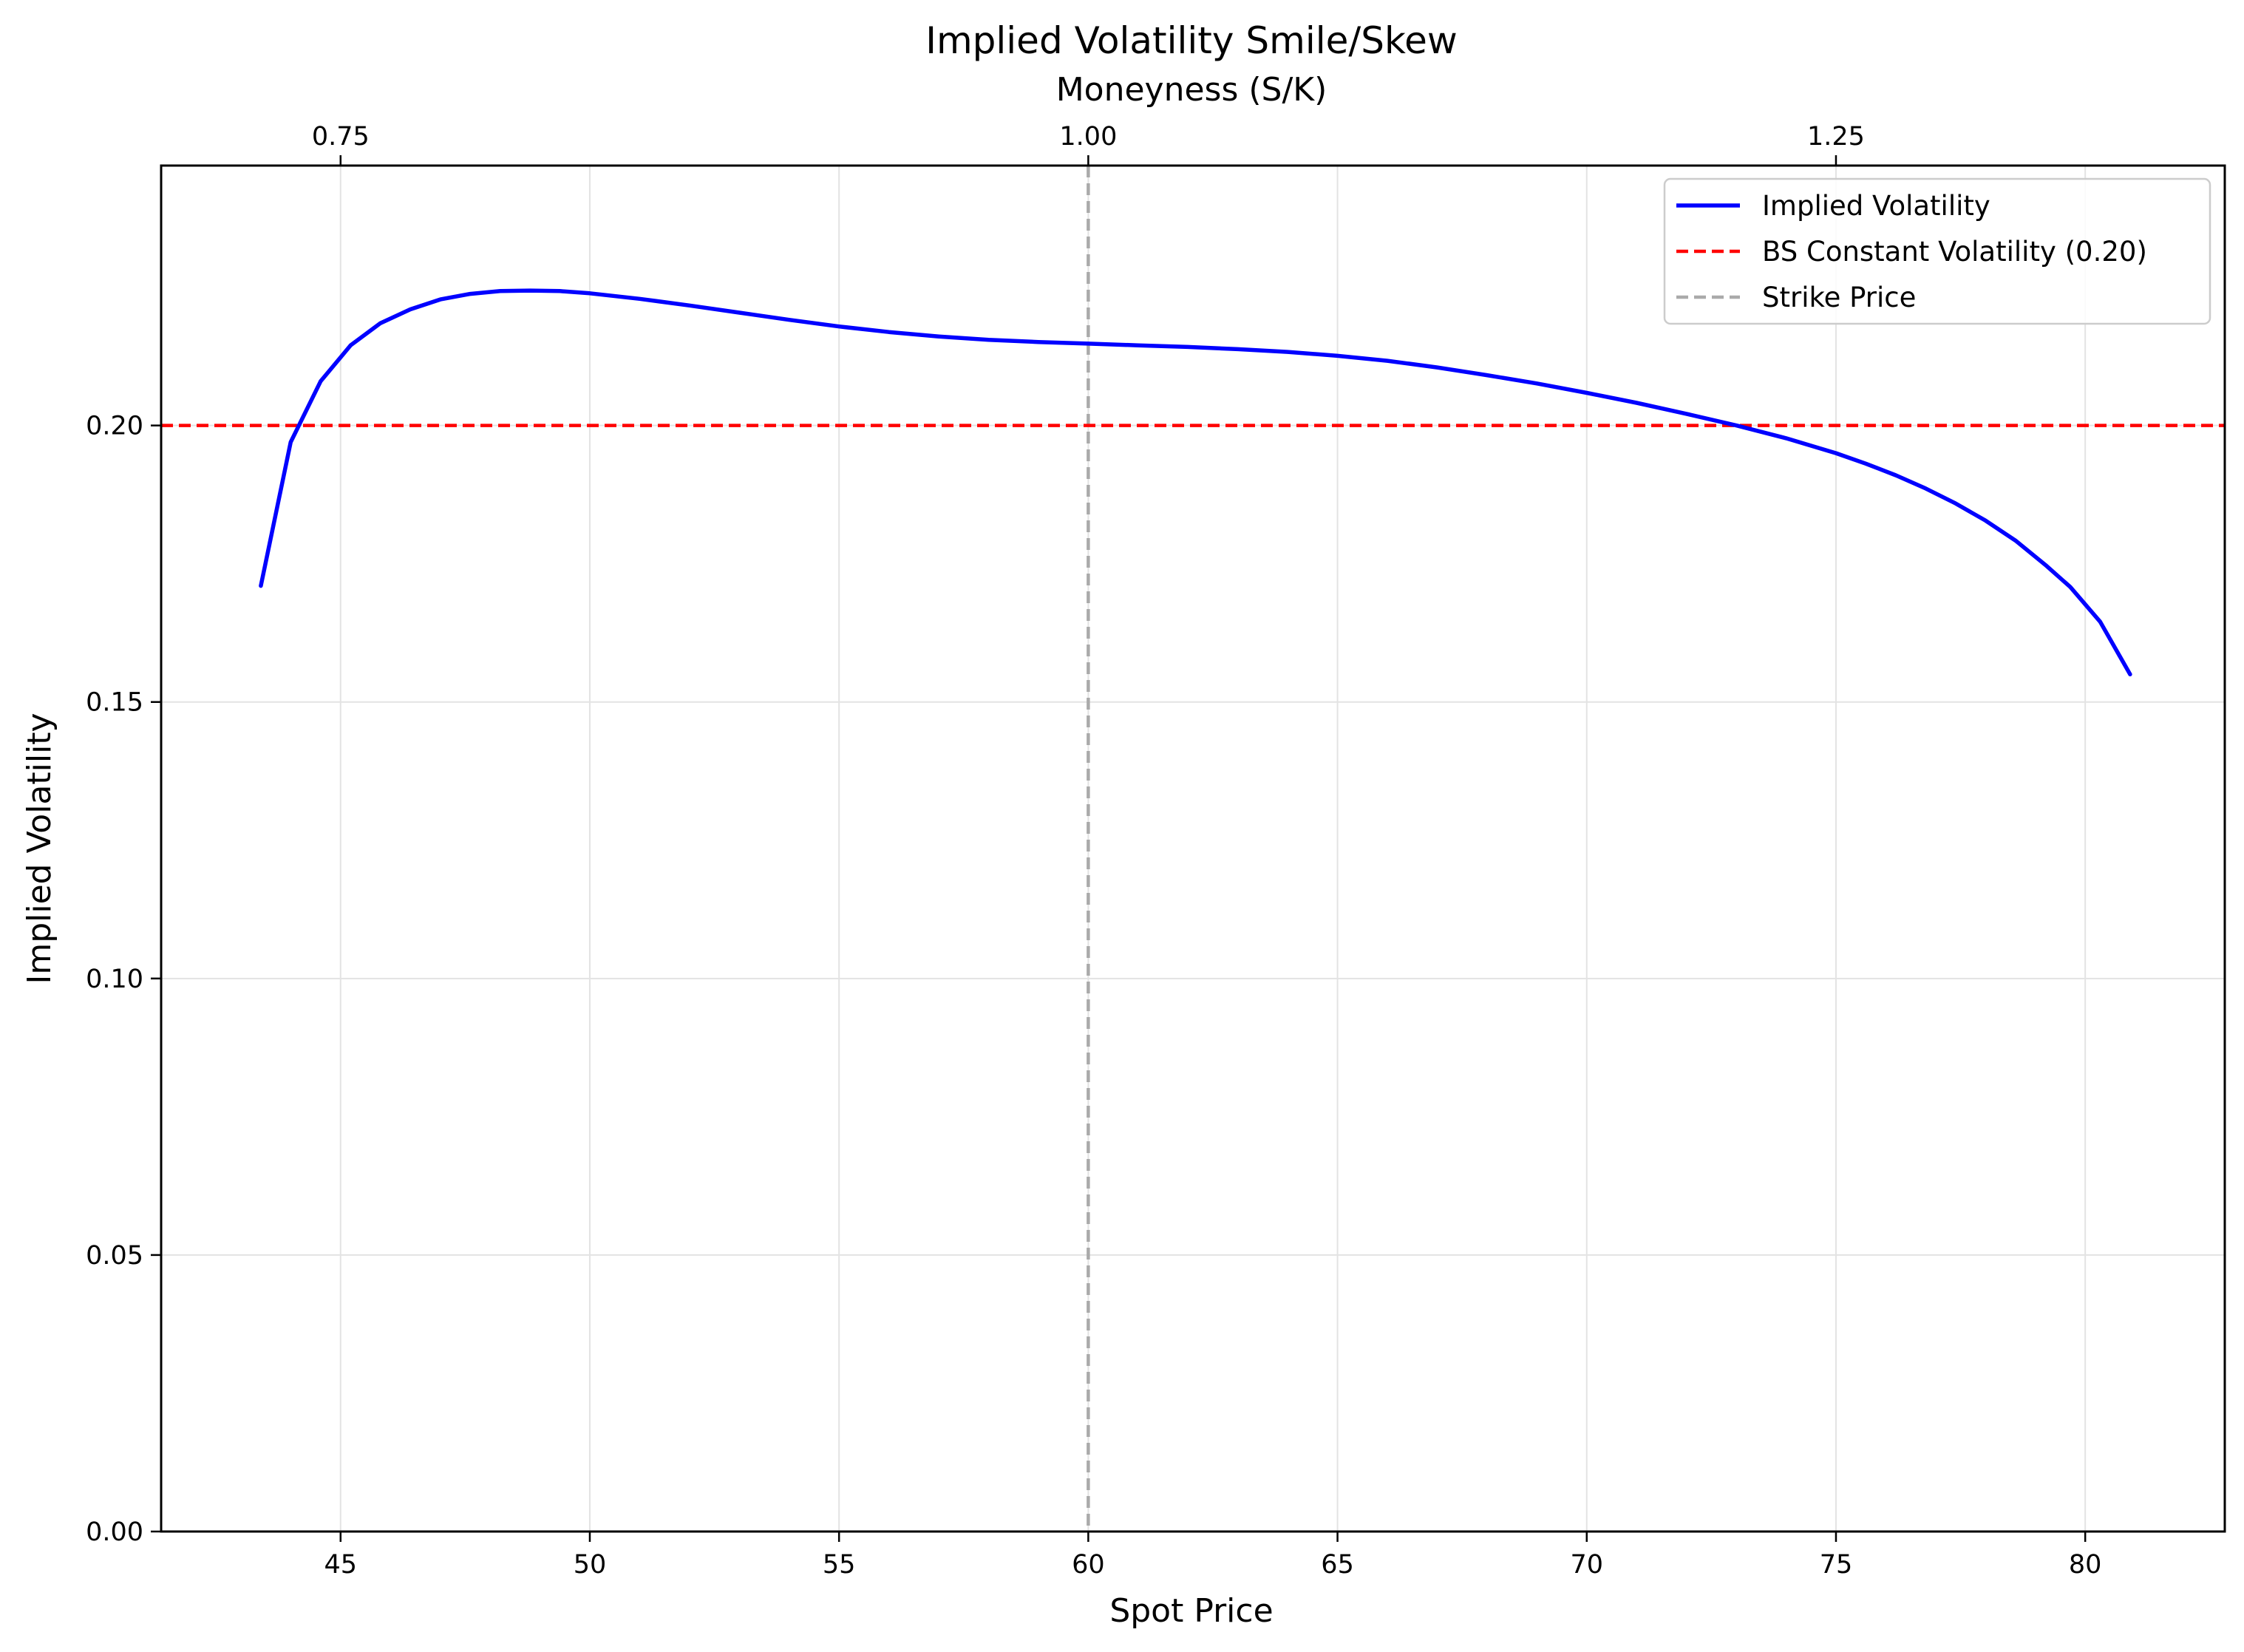  Describe the element at coordinates (1876, 206) in the screenshot. I see `legend-label-implied-volatility: Implied Volatility` at that location.